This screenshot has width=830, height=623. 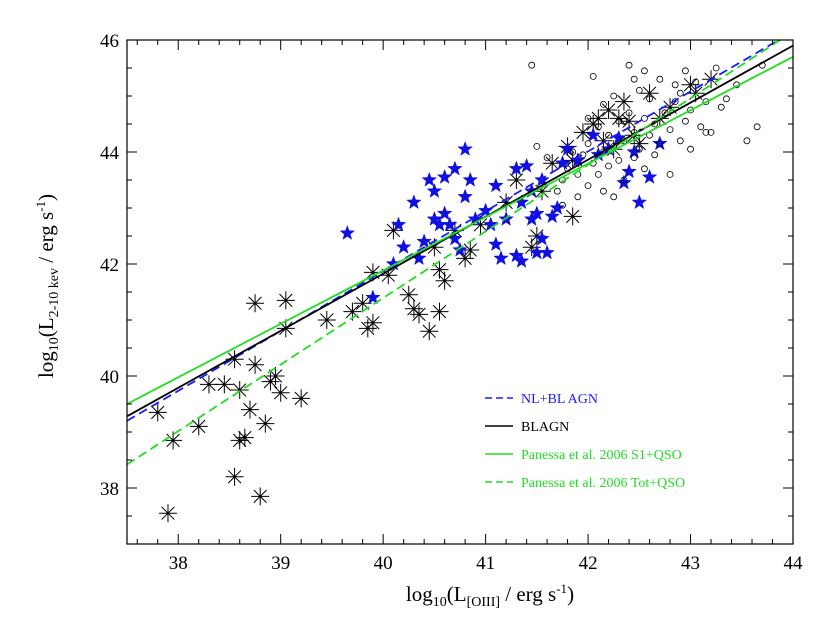 I want to click on x-label-end: ), so click(x=570, y=594).